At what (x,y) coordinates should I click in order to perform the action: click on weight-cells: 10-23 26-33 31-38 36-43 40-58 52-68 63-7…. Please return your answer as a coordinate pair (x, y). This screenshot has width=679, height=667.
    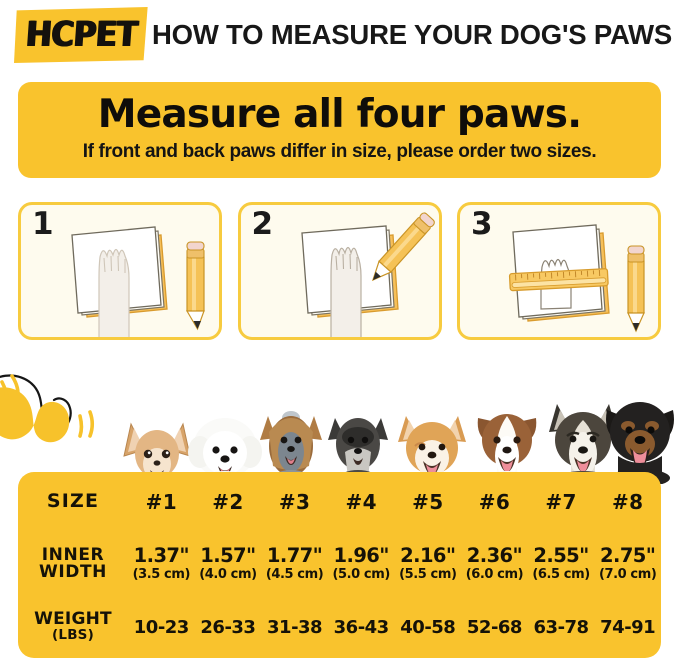
    Looking at the image, I should click on (394, 627).